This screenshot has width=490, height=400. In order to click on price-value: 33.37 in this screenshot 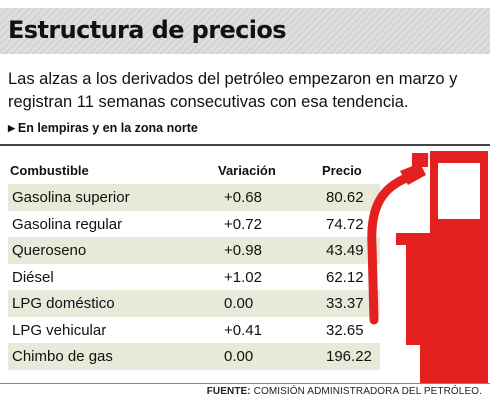, I will do `click(345, 303)`.